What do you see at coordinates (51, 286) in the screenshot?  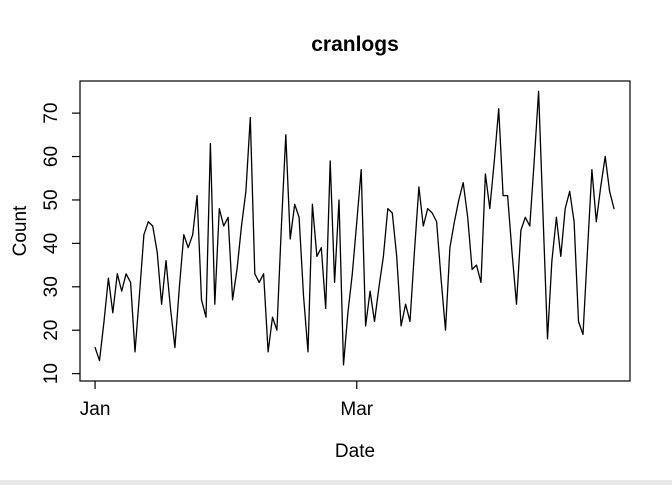 I see `y-tick-label: 30` at bounding box center [51, 286].